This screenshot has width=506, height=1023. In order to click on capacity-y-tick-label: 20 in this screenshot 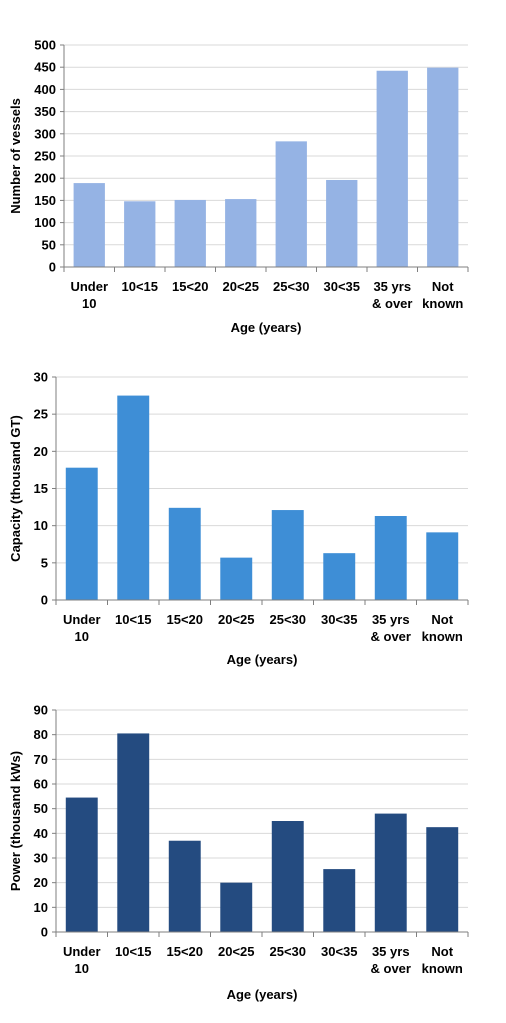, I will do `click(41, 451)`.